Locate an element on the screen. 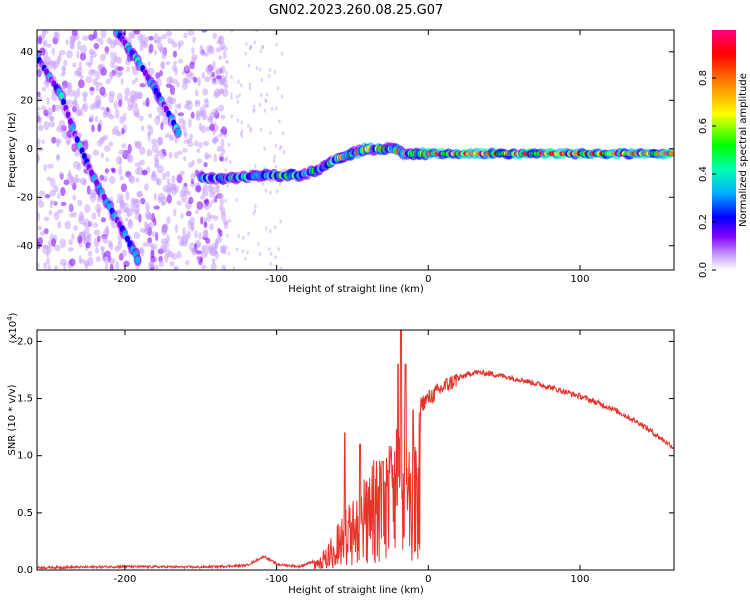 Image resolution: width=750 pixels, height=600 pixels. spectrogram-y-tick-label: -40 is located at coordinates (25, 246).